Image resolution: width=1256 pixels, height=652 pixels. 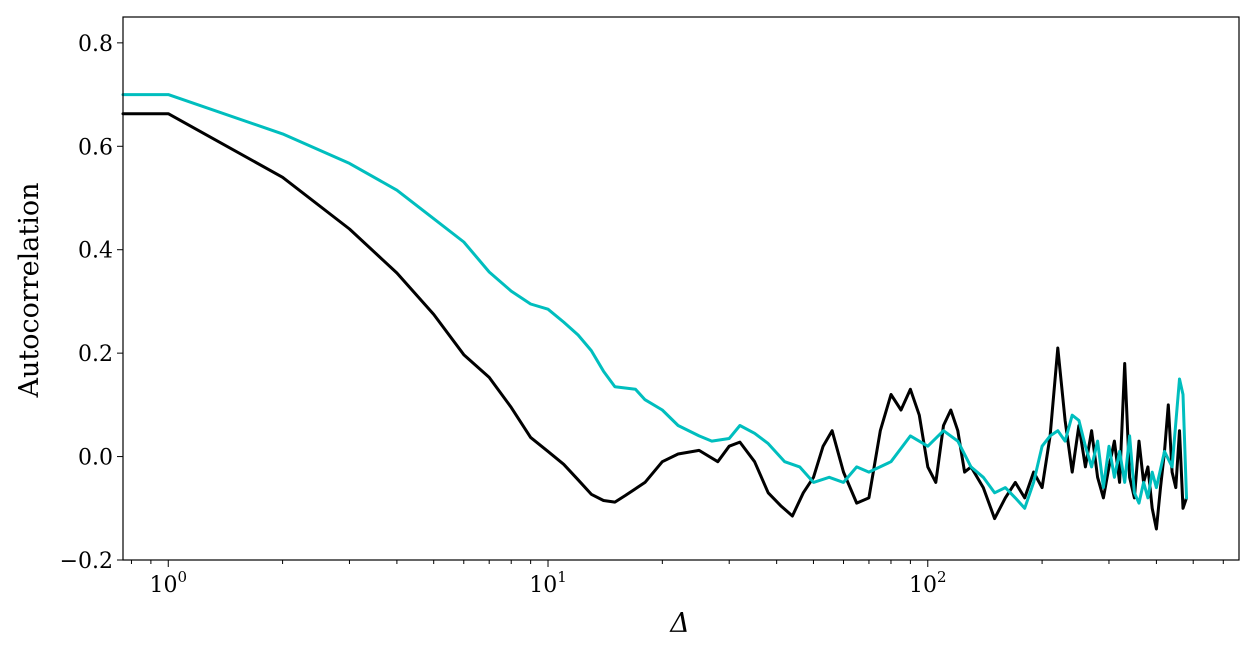 I want to click on y-tick-label: −0.2, so click(x=86, y=561).